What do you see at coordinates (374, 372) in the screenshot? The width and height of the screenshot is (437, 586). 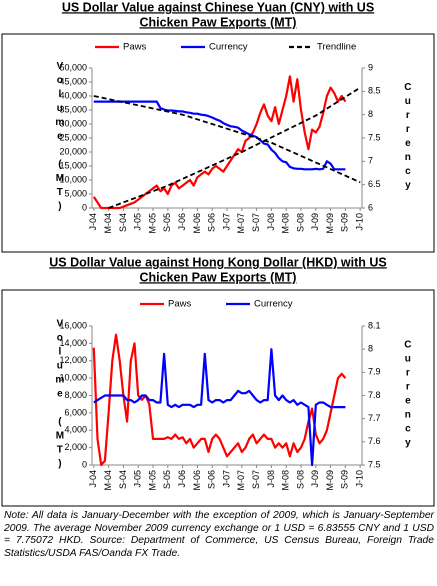 I see `y2-tick-label: 7.9` at bounding box center [374, 372].